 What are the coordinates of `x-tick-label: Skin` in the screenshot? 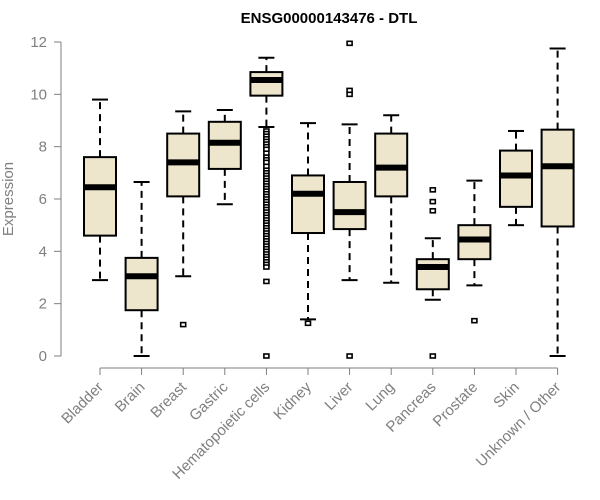 It's located at (506, 395).